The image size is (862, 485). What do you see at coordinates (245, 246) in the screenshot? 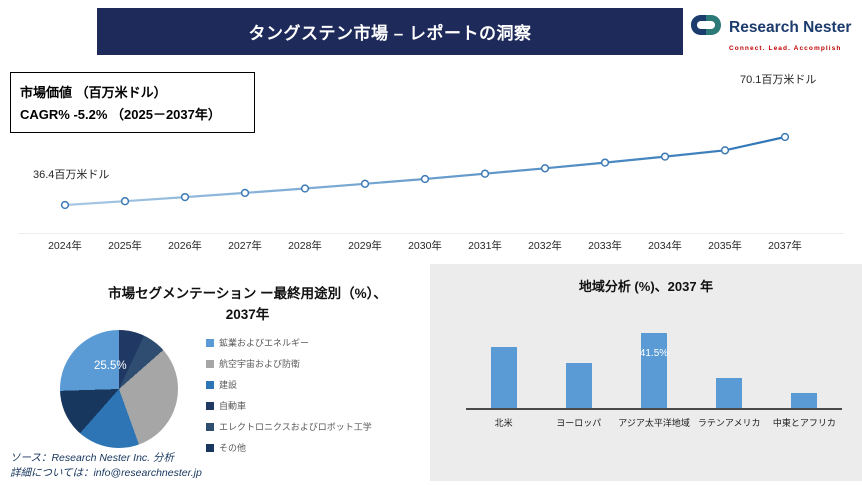
I see `x-axis-label: 2027年` at bounding box center [245, 246].